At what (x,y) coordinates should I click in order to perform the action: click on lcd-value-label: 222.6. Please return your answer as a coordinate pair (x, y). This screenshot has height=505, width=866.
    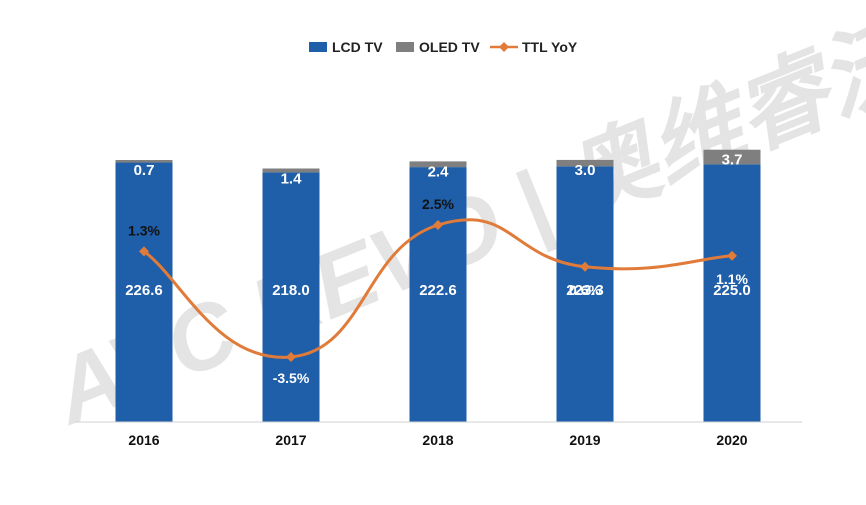
    Looking at the image, I should click on (438, 290).